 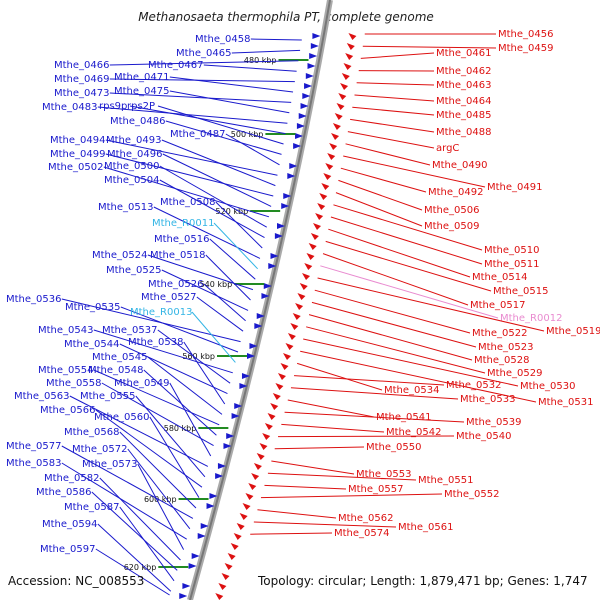 What do you see at coordinates (68, 549) in the screenshot?
I see `gene-label: Mthe_0597` at bounding box center [68, 549].